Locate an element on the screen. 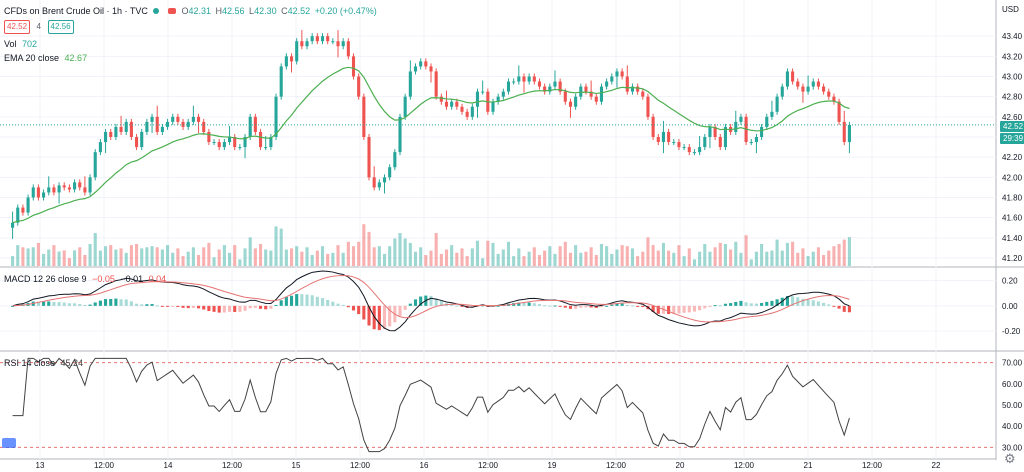  ema-legend: EMA 20 close 42.67 is located at coordinates (45, 57).